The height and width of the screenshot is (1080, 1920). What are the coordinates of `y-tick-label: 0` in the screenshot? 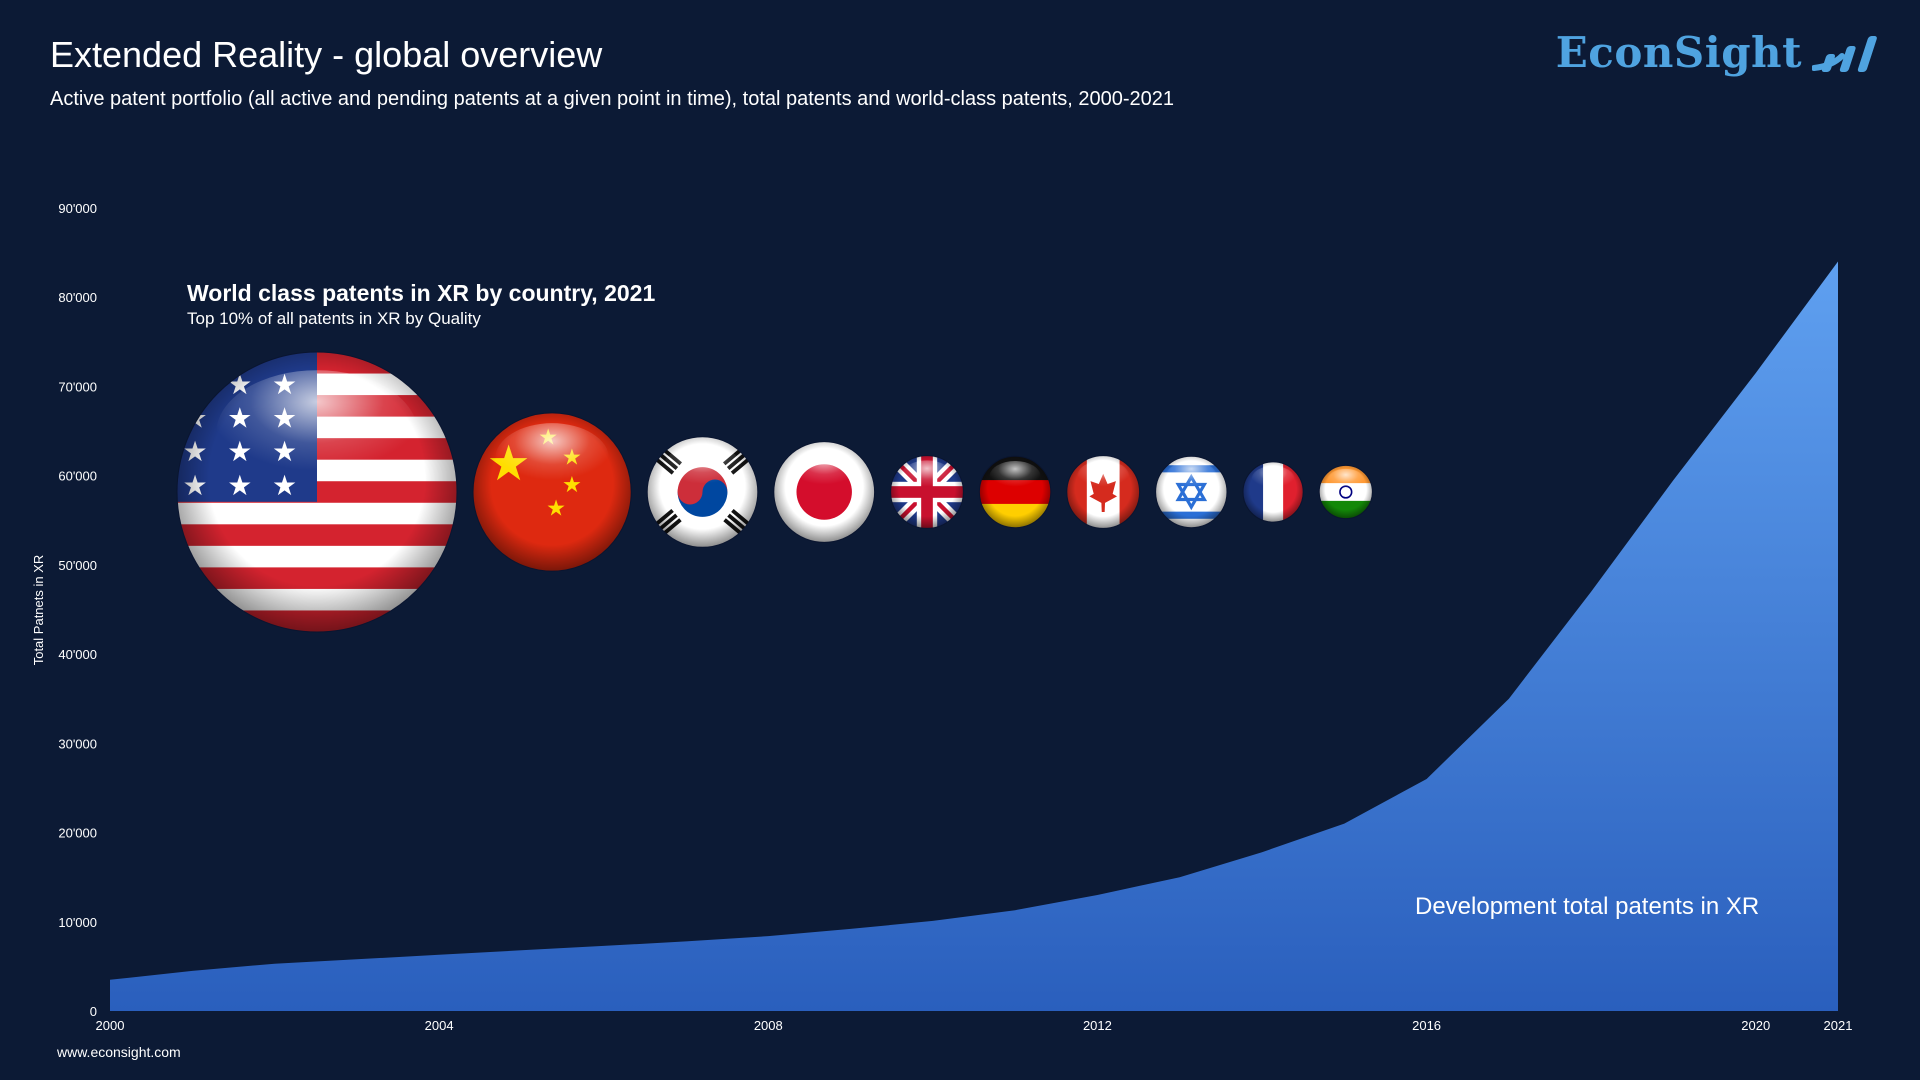 It's located at (93, 1011).